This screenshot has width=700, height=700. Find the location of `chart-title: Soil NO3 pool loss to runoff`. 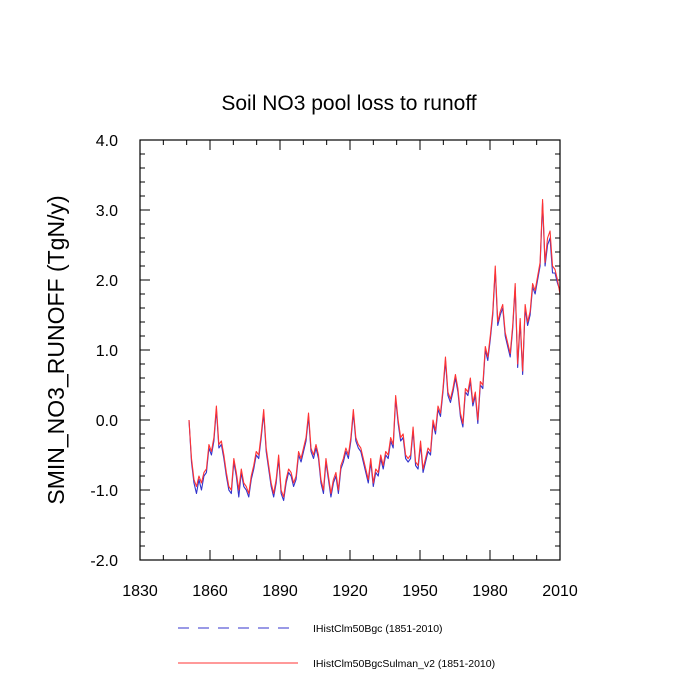

chart-title: Soil NO3 pool loss to runoff is located at coordinates (348, 103).